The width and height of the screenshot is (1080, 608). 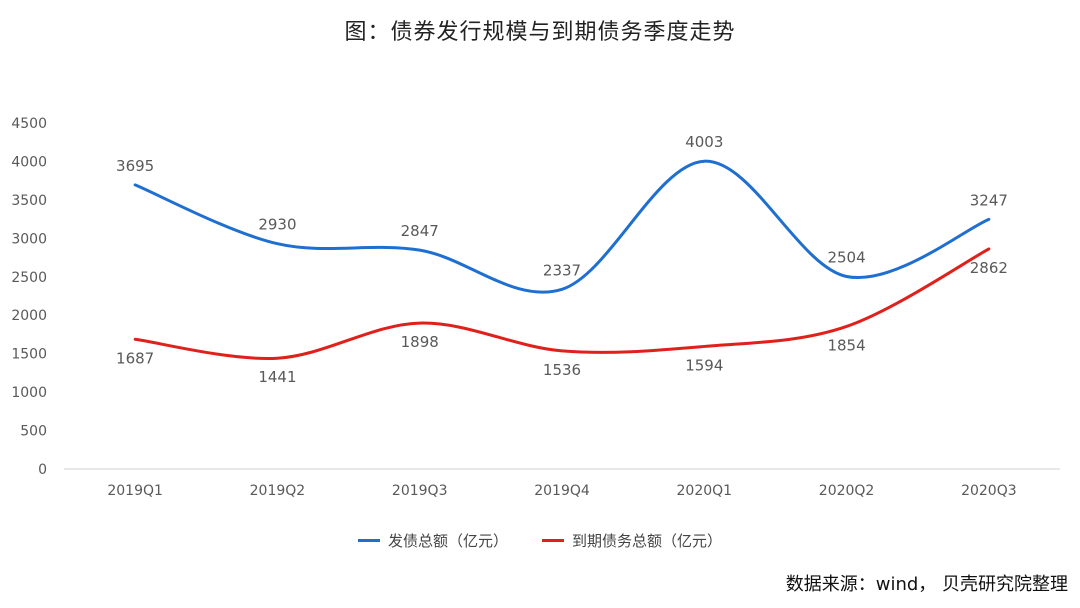 What do you see at coordinates (135, 358) in the screenshot?
I see `data-label-maturity: 1687` at bounding box center [135, 358].